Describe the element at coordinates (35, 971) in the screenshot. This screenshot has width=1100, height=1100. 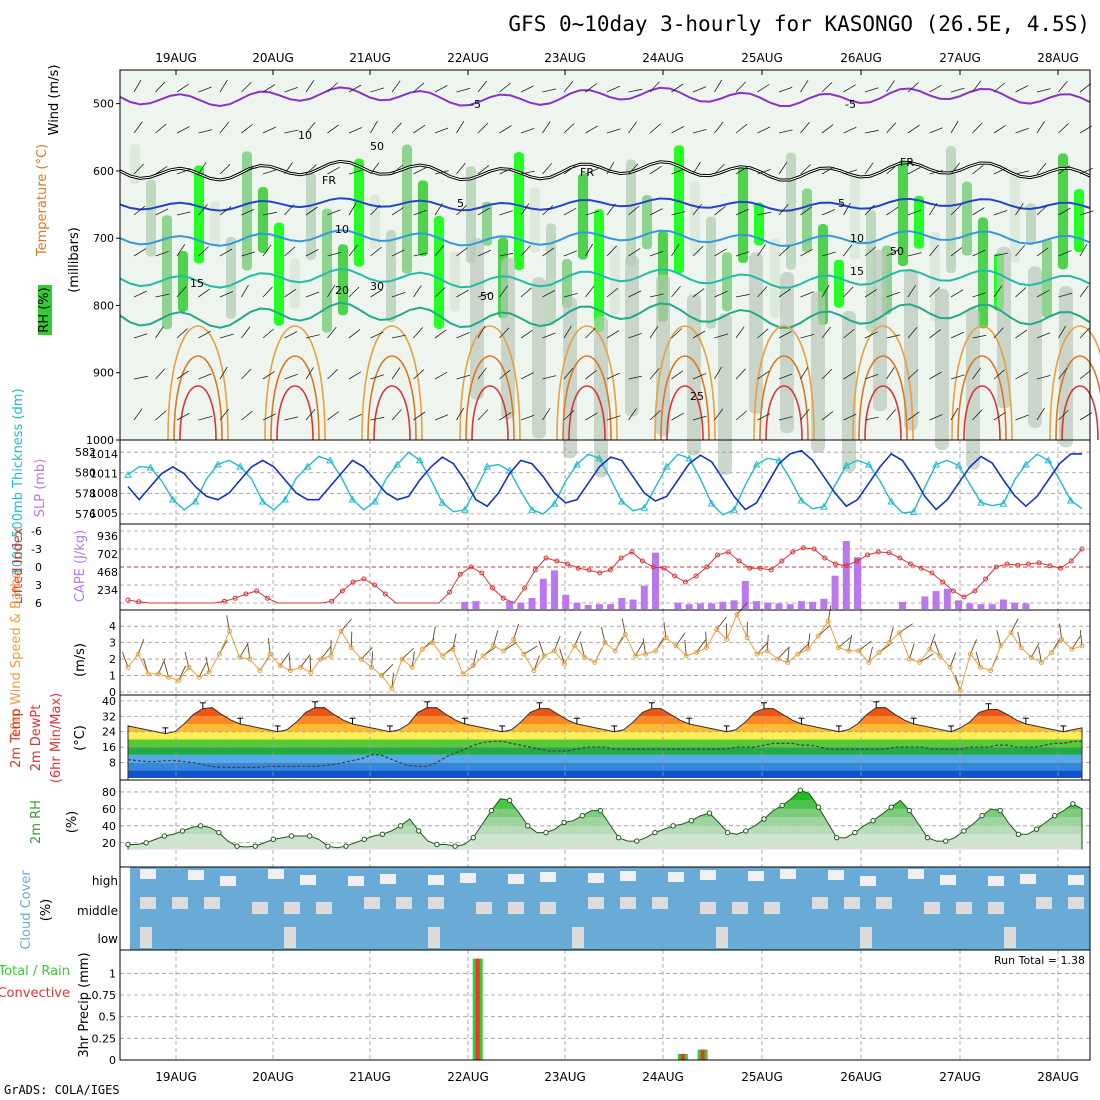
I see `label-precip-total: Total / Rain` at that location.